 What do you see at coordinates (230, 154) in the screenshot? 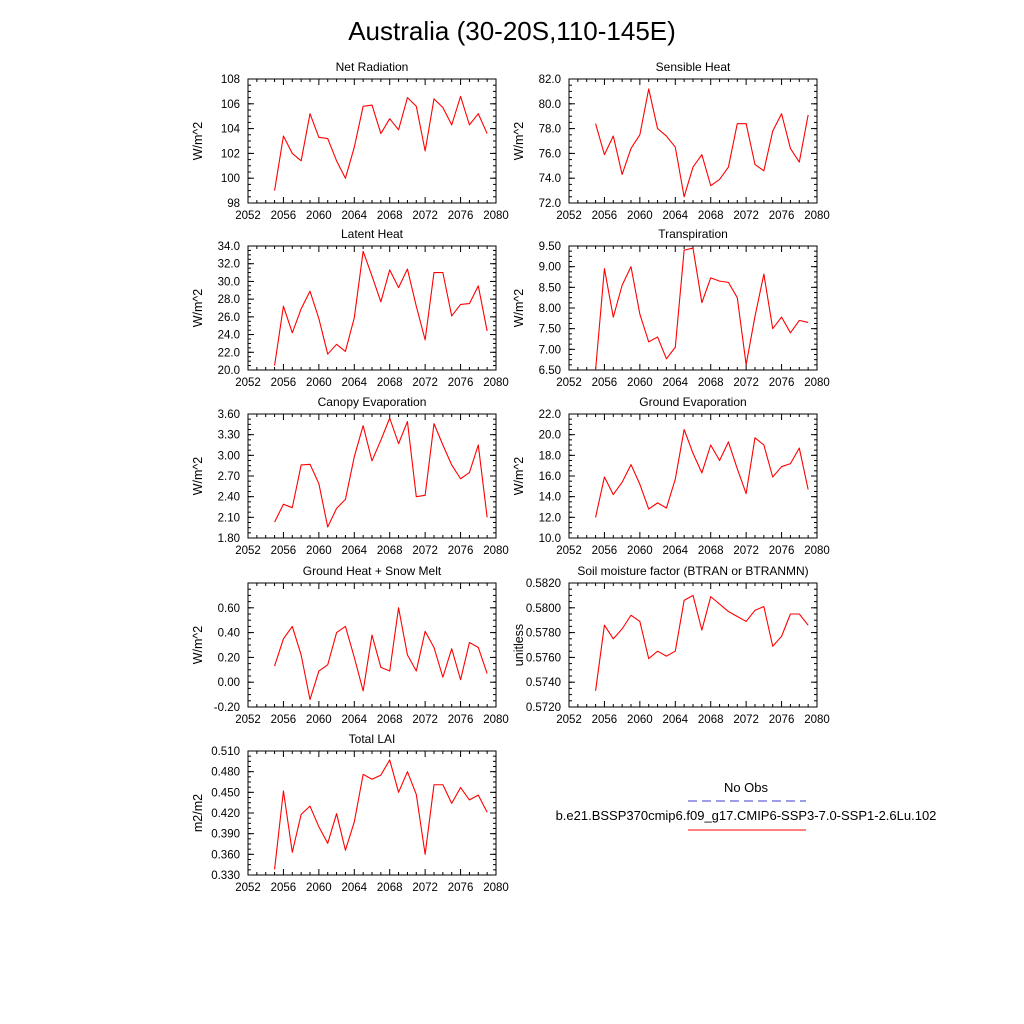
I see `y-tick-label: 102` at bounding box center [230, 154].